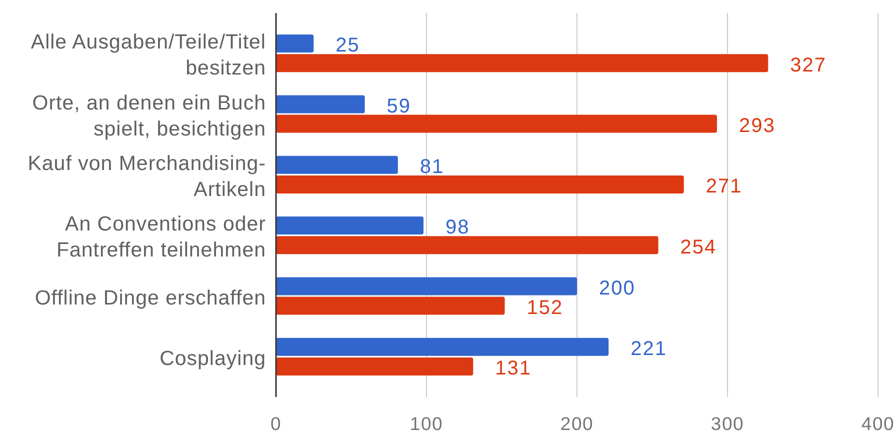  What do you see at coordinates (432, 167) in the screenshot?
I see `data-label: 81` at bounding box center [432, 167].